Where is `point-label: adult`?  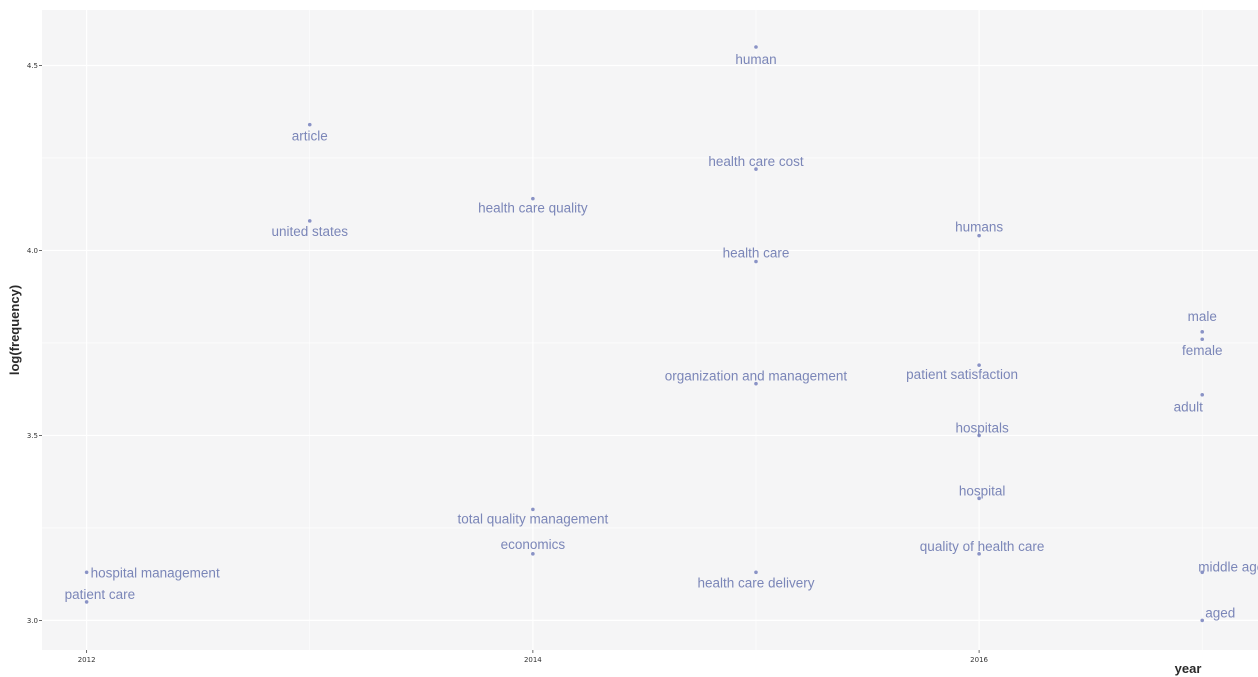
point-label: adult is located at coordinates (1189, 407).